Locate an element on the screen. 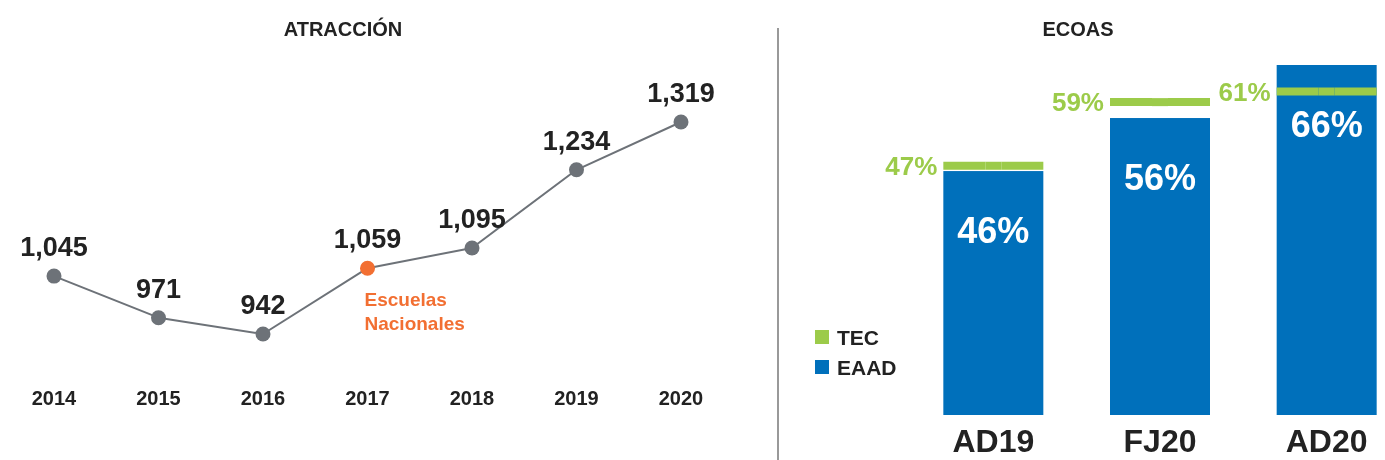  data-label: 1,319 is located at coordinates (681, 93).